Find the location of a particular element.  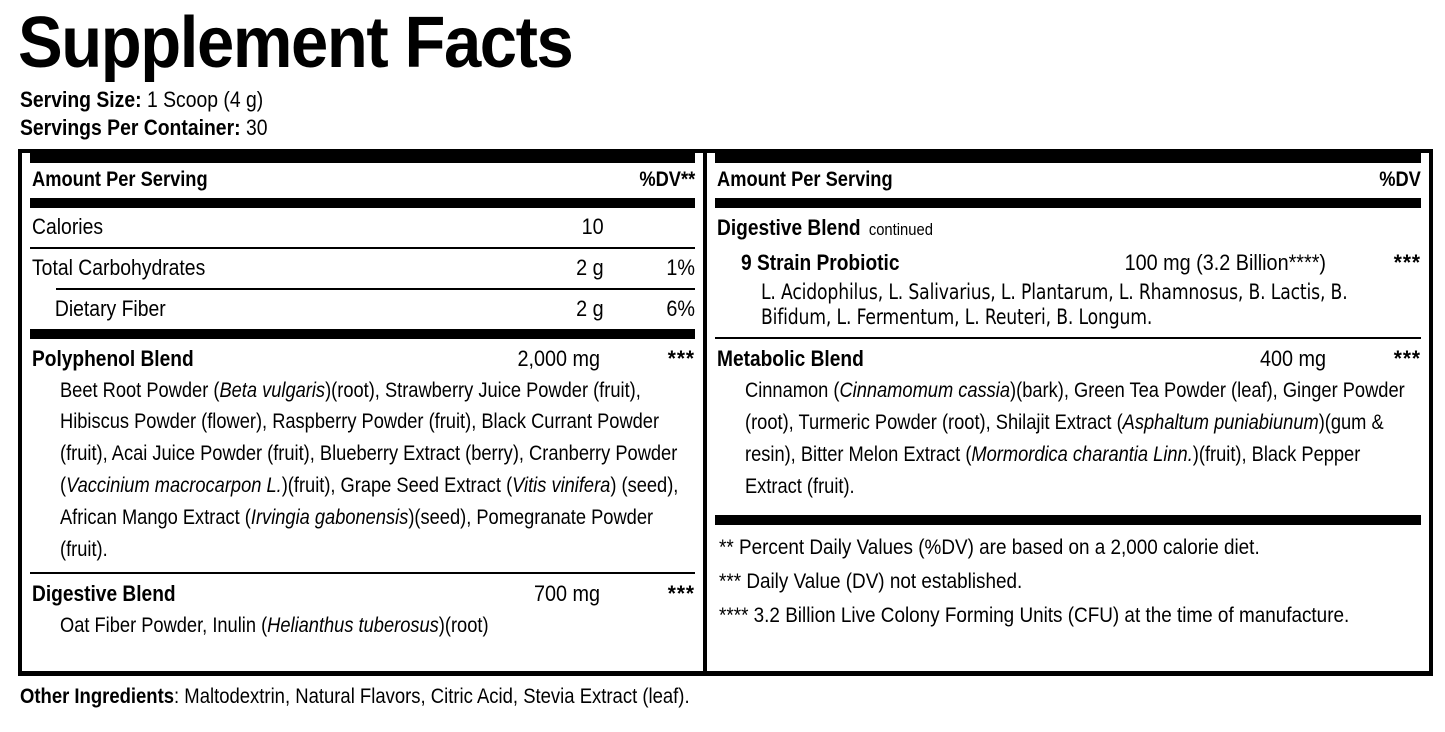

left-dv-label: %DV** is located at coordinates (666, 179).